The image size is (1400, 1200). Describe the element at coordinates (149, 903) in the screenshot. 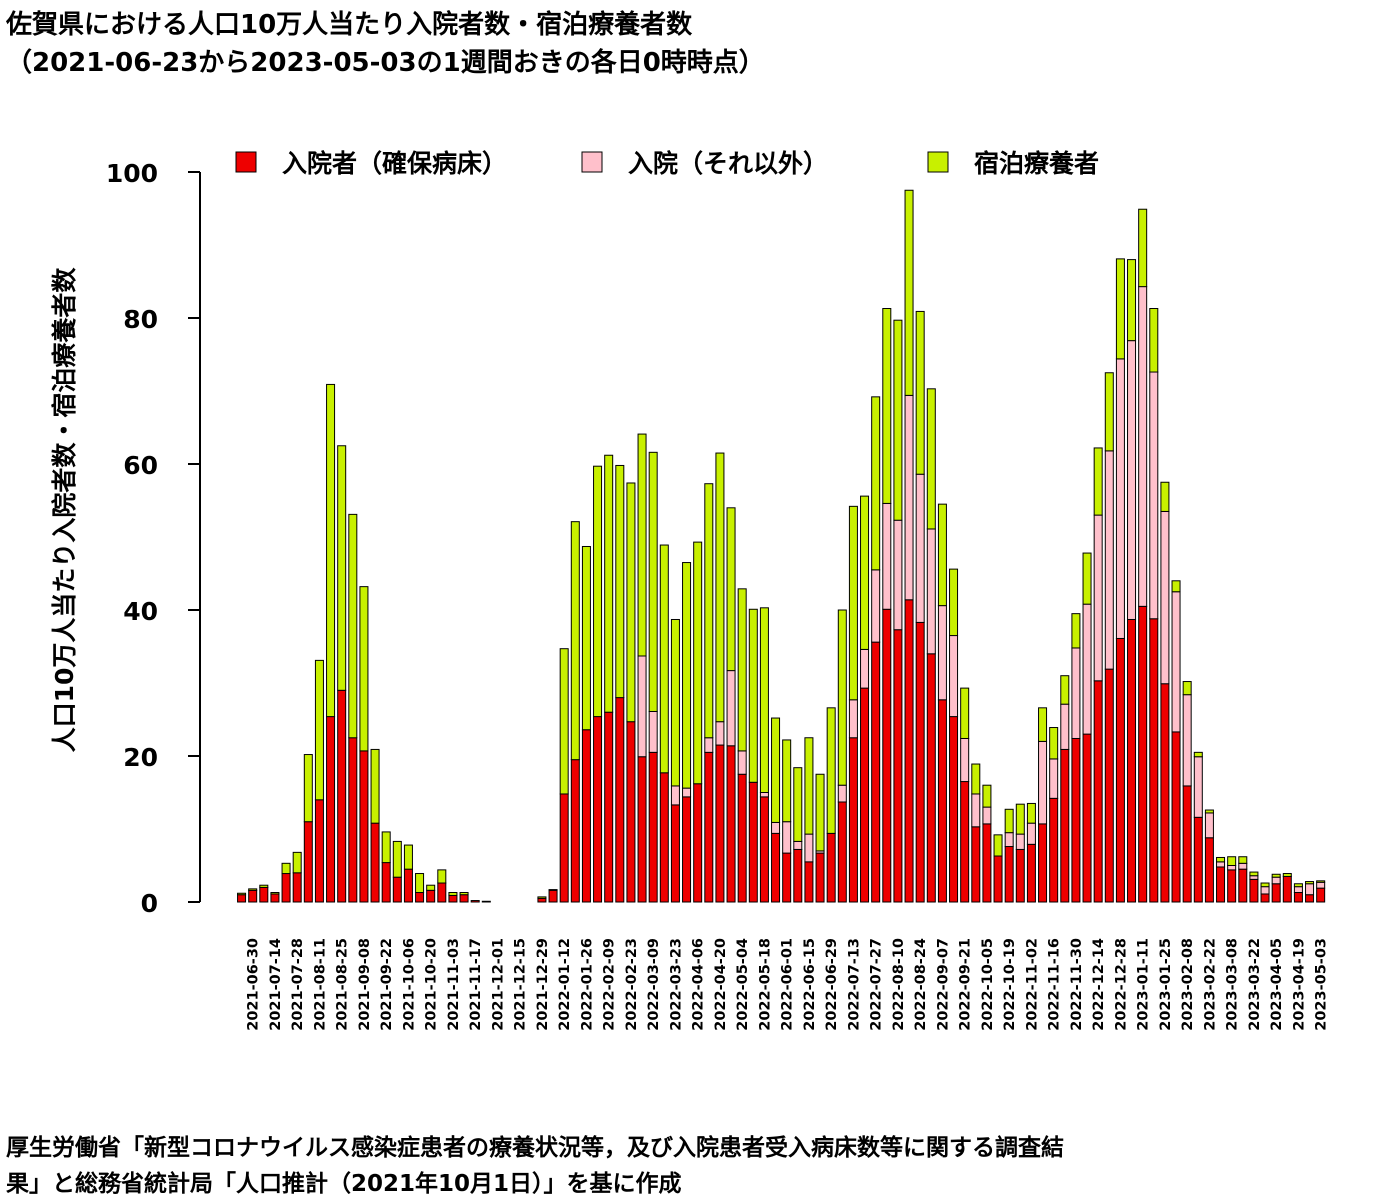

I see `y-tick-label: 0` at that location.